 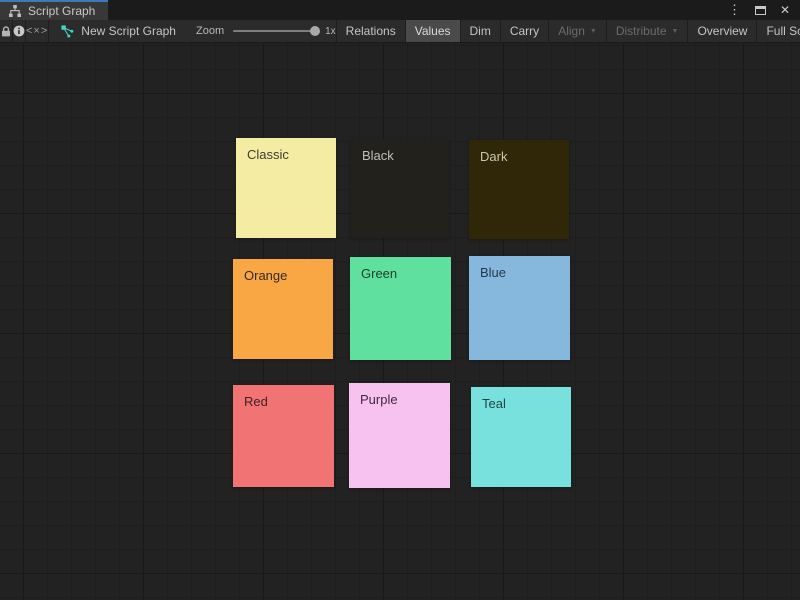 What do you see at coordinates (62, 11) in the screenshot?
I see `tab-title: Script Graph` at bounding box center [62, 11].